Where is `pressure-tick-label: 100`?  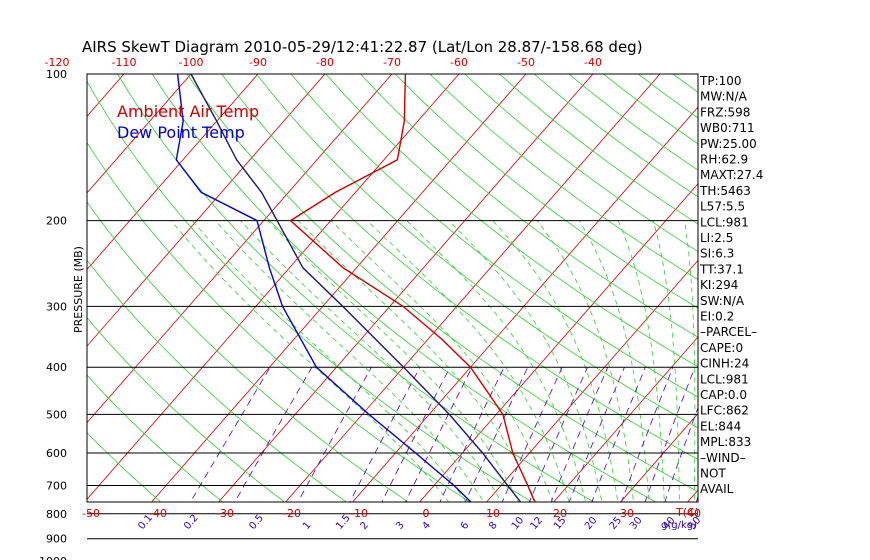
pressure-tick-label: 100 is located at coordinates (56, 74).